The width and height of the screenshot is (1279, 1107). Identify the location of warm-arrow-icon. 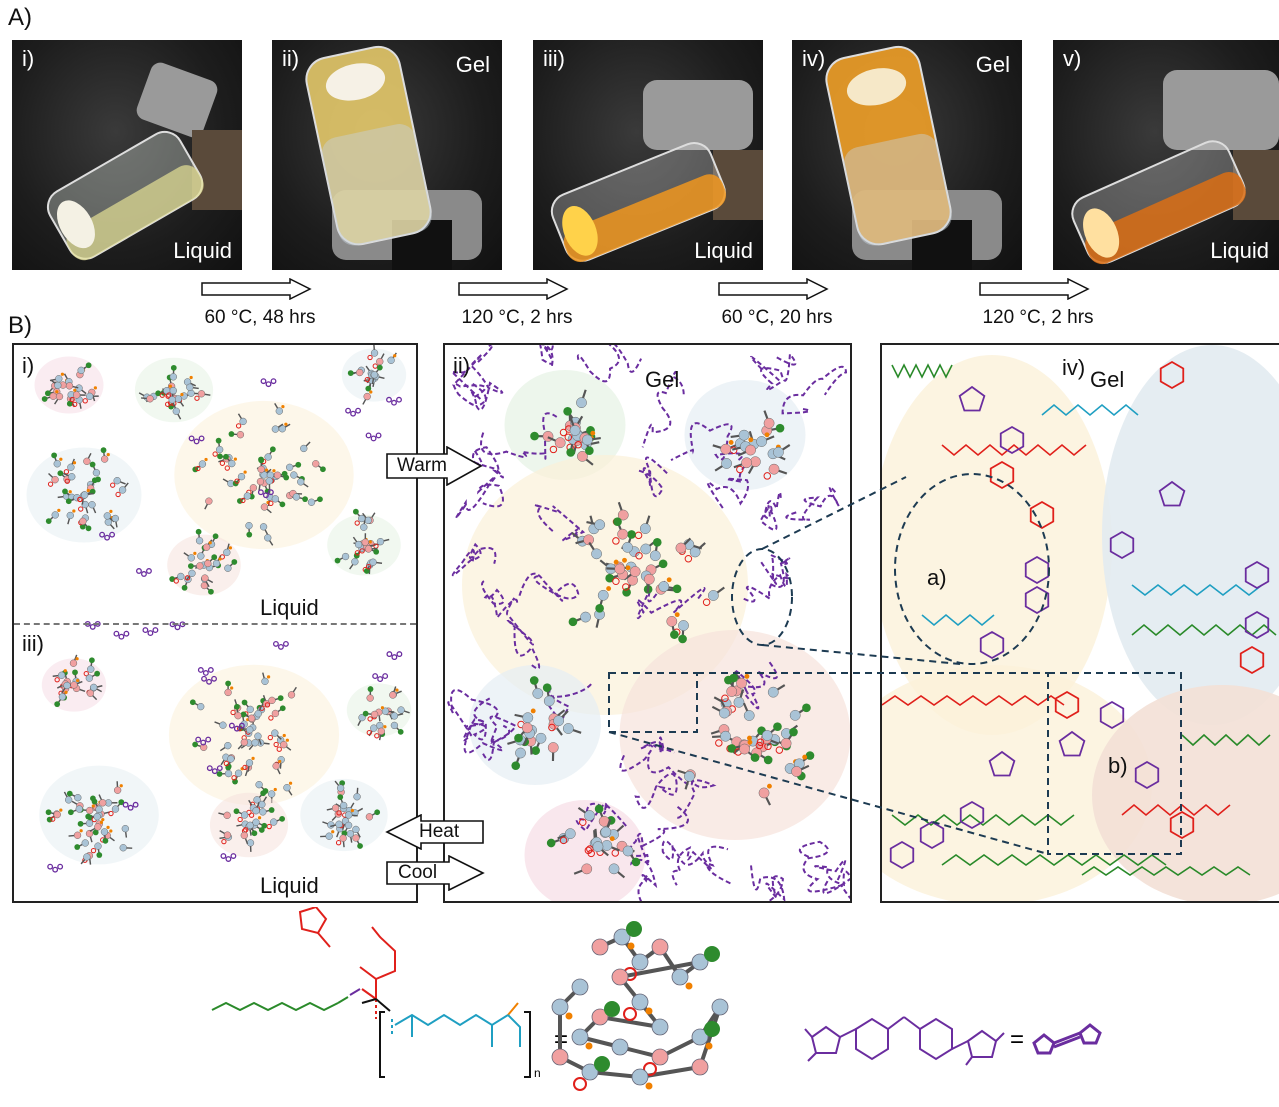
(435, 466).